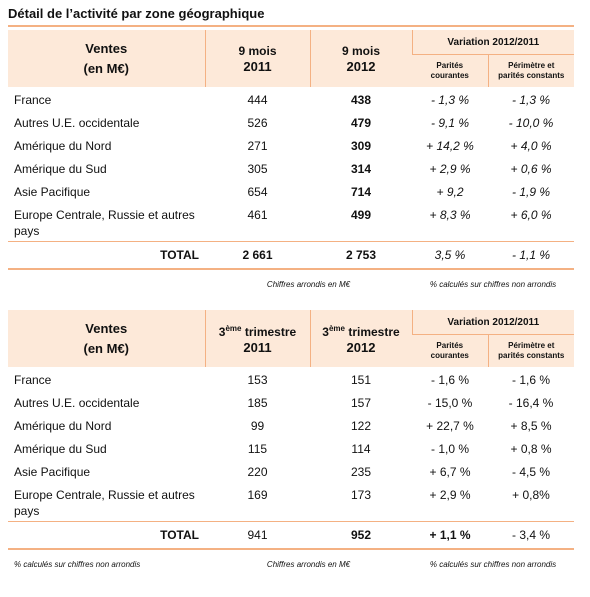  Describe the element at coordinates (257, 535) in the screenshot. I see `value-cell: 941` at that location.